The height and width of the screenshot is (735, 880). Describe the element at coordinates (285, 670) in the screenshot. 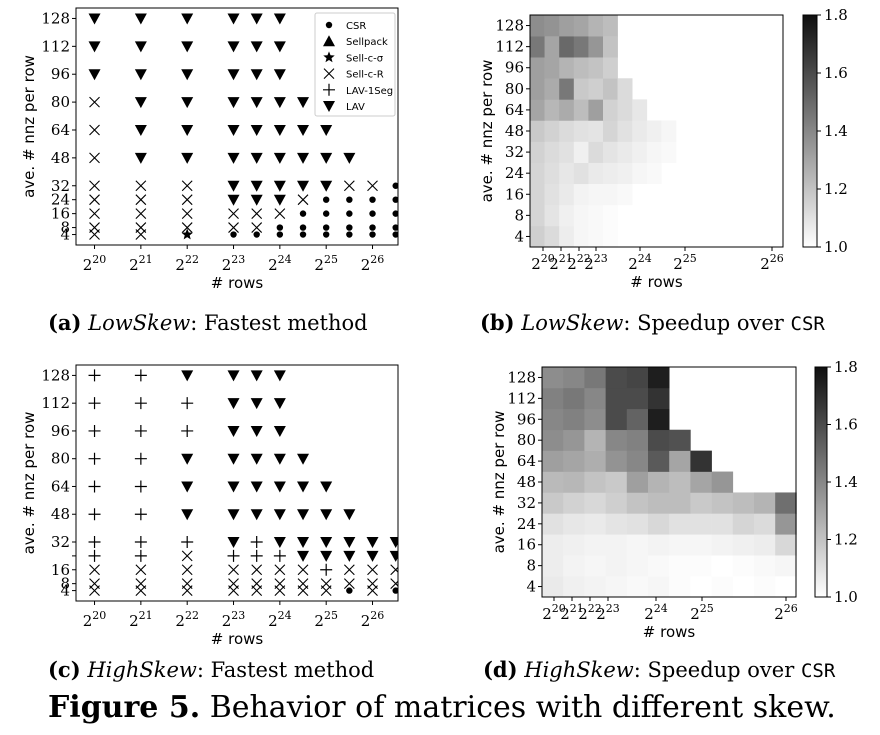

I see `caption-c-text: : Fastest method` at that location.